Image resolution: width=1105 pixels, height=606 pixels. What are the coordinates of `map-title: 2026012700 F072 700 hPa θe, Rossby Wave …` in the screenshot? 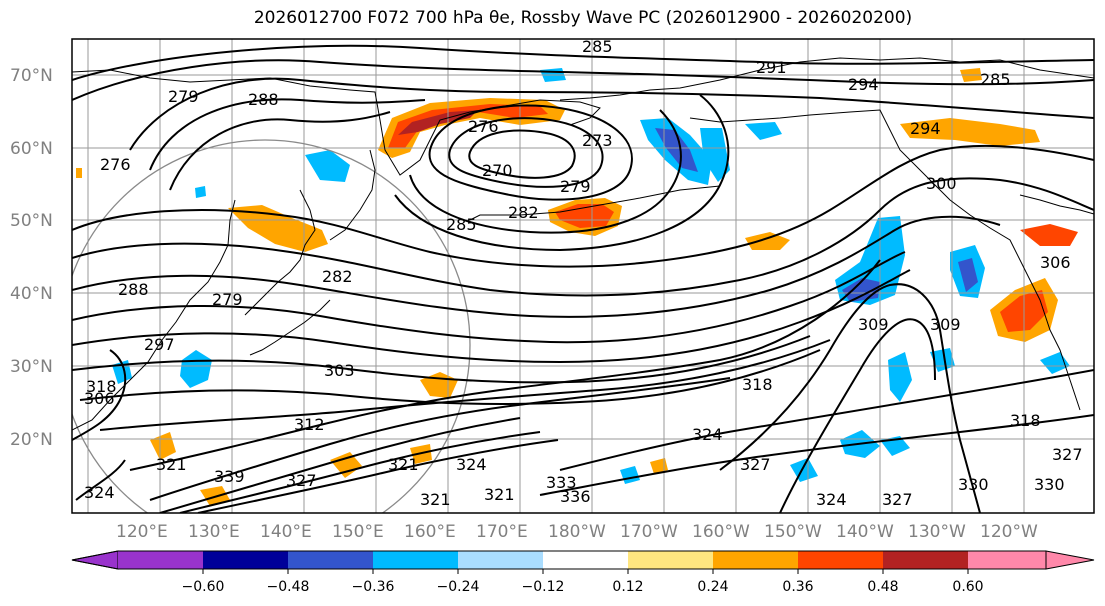 It's located at (583, 18).